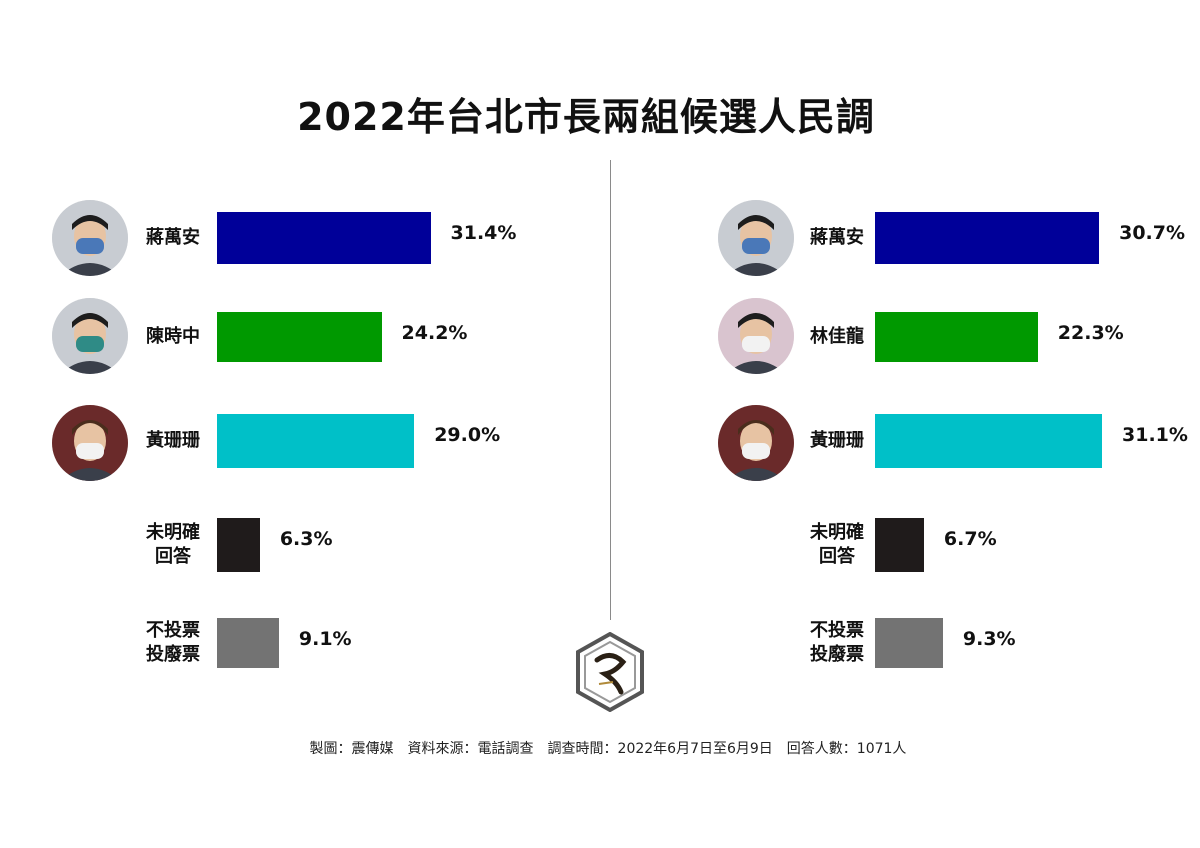 This screenshot has width=1200, height=848. What do you see at coordinates (434, 333) in the screenshot?
I see `data-label: 24.2%` at bounding box center [434, 333].